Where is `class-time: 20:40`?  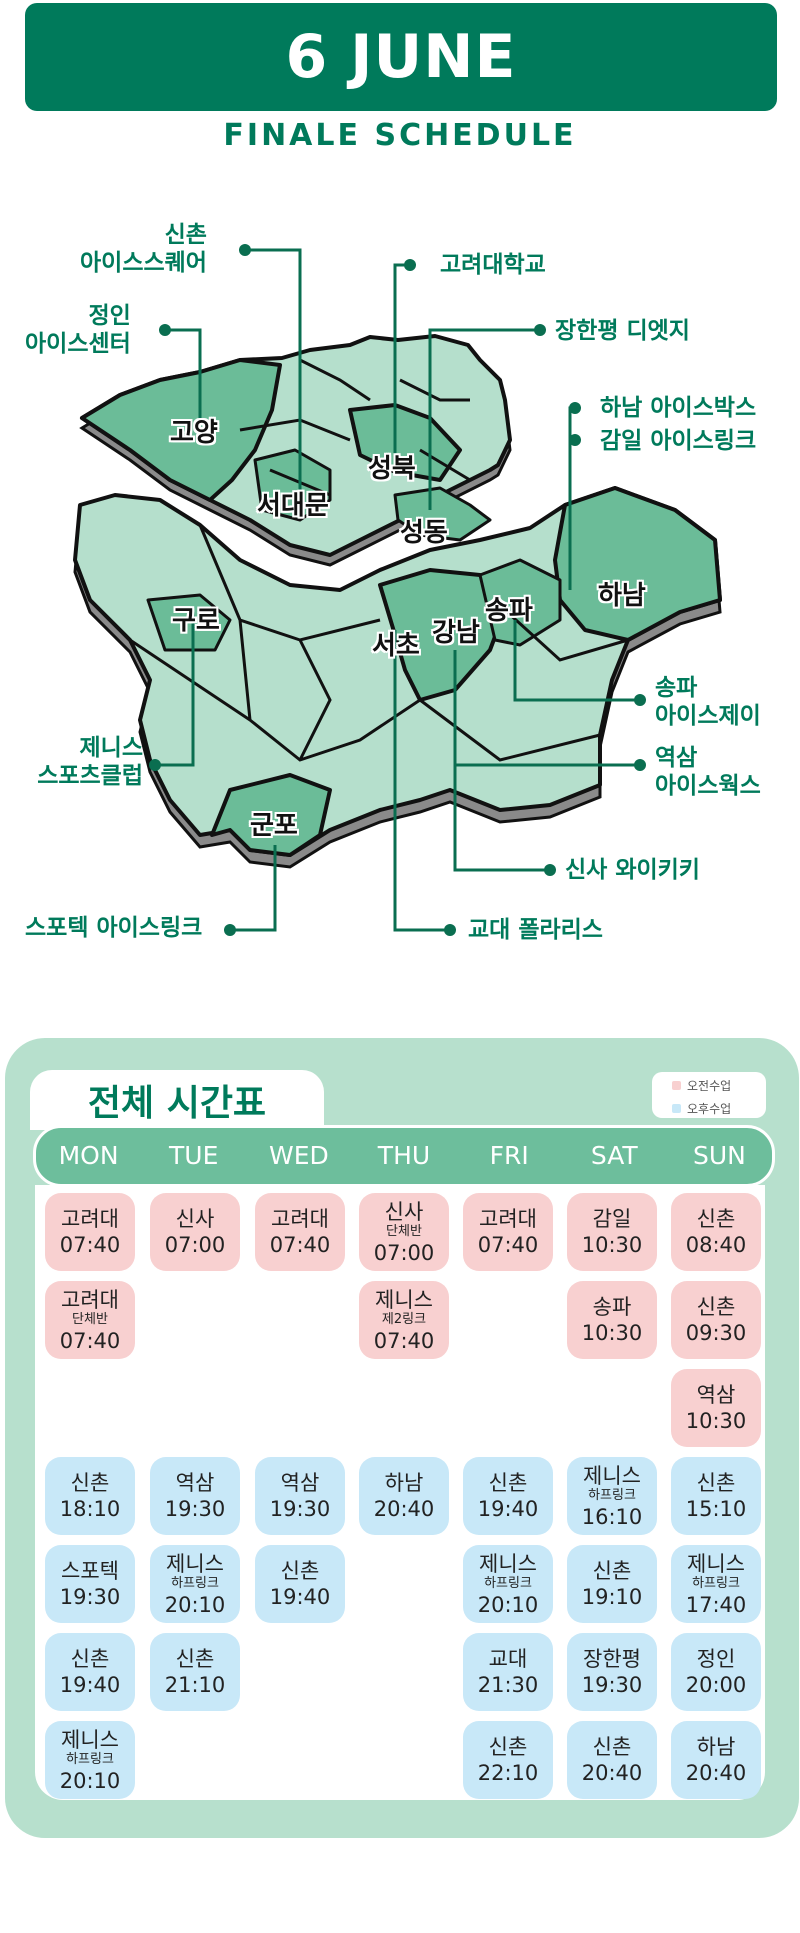
class-time: 20:40 is located at coordinates (716, 1773).